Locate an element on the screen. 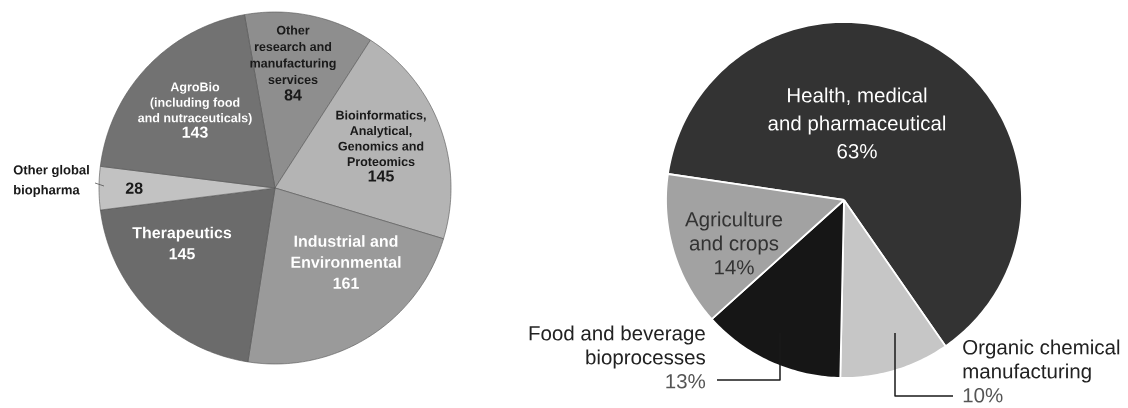 Image resolution: width=1128 pixels, height=408 pixels. slice-label: Agriculture and crops is located at coordinates (734, 233).